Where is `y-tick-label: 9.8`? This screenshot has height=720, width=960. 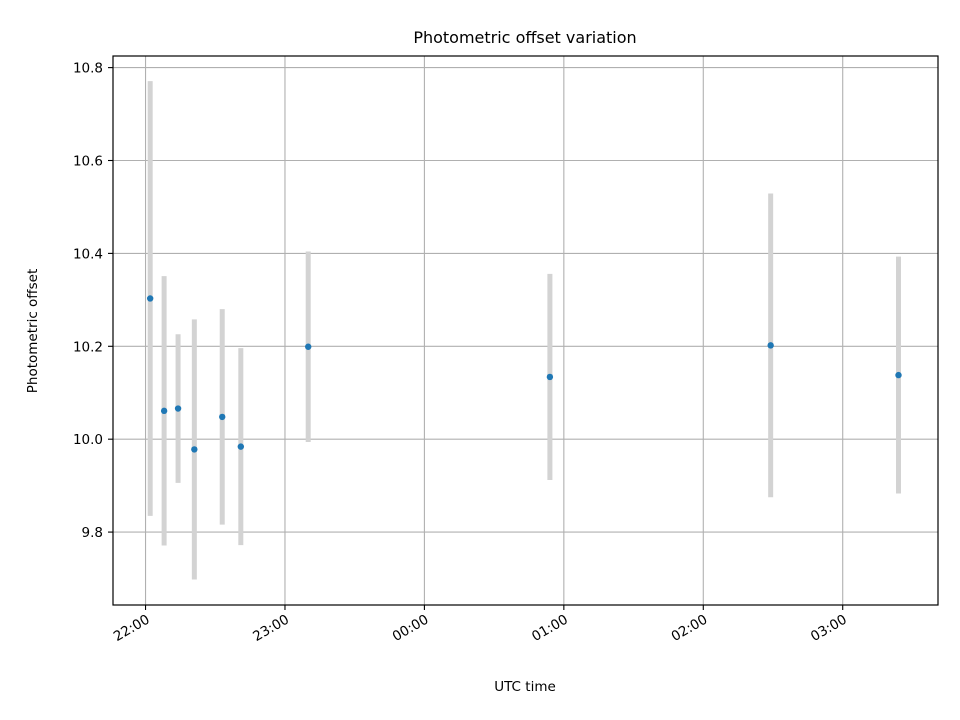 y-tick-label: 9.8 is located at coordinates (92, 533).